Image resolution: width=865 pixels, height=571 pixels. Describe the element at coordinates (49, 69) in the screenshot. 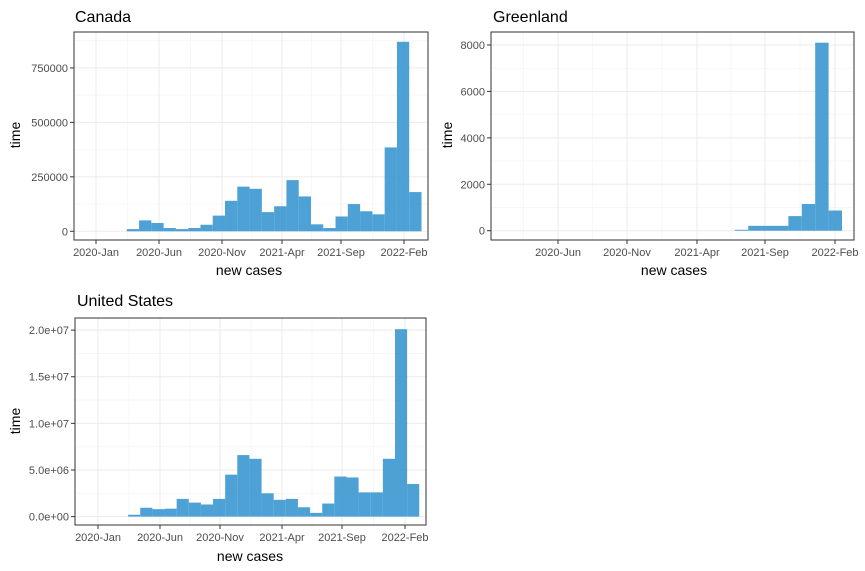

I see `y-tick-label: 750000` at that location.